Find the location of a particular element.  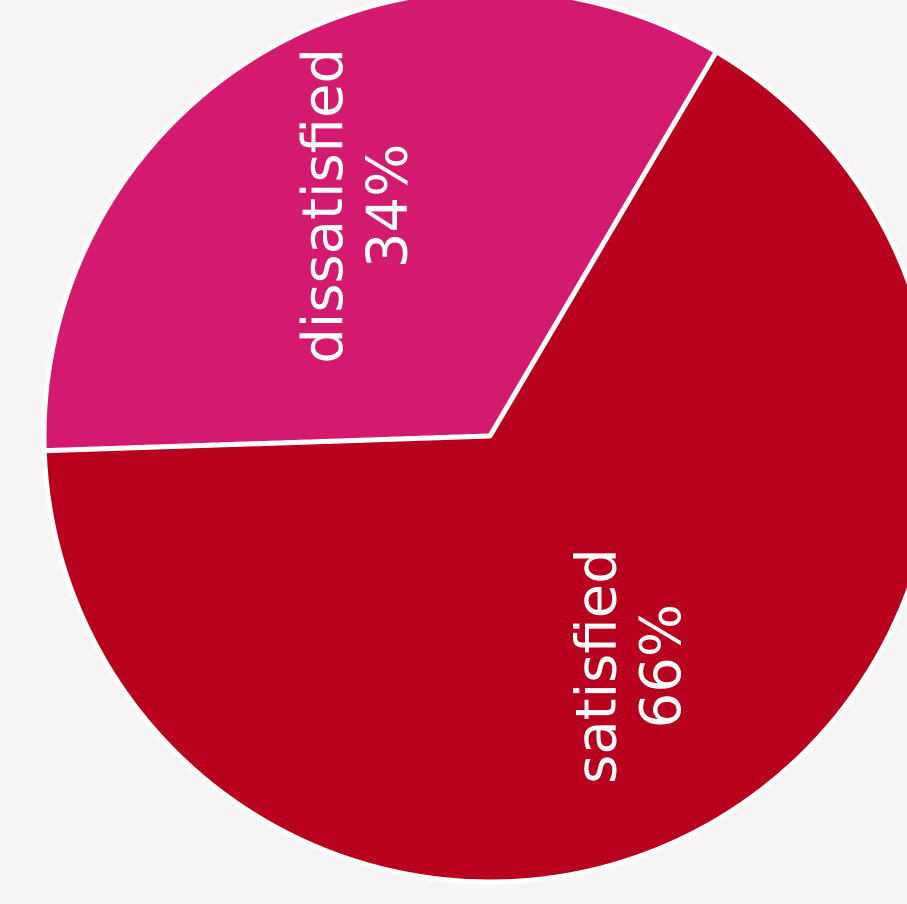

pie-label-name: satisfied is located at coordinates (596, 665).